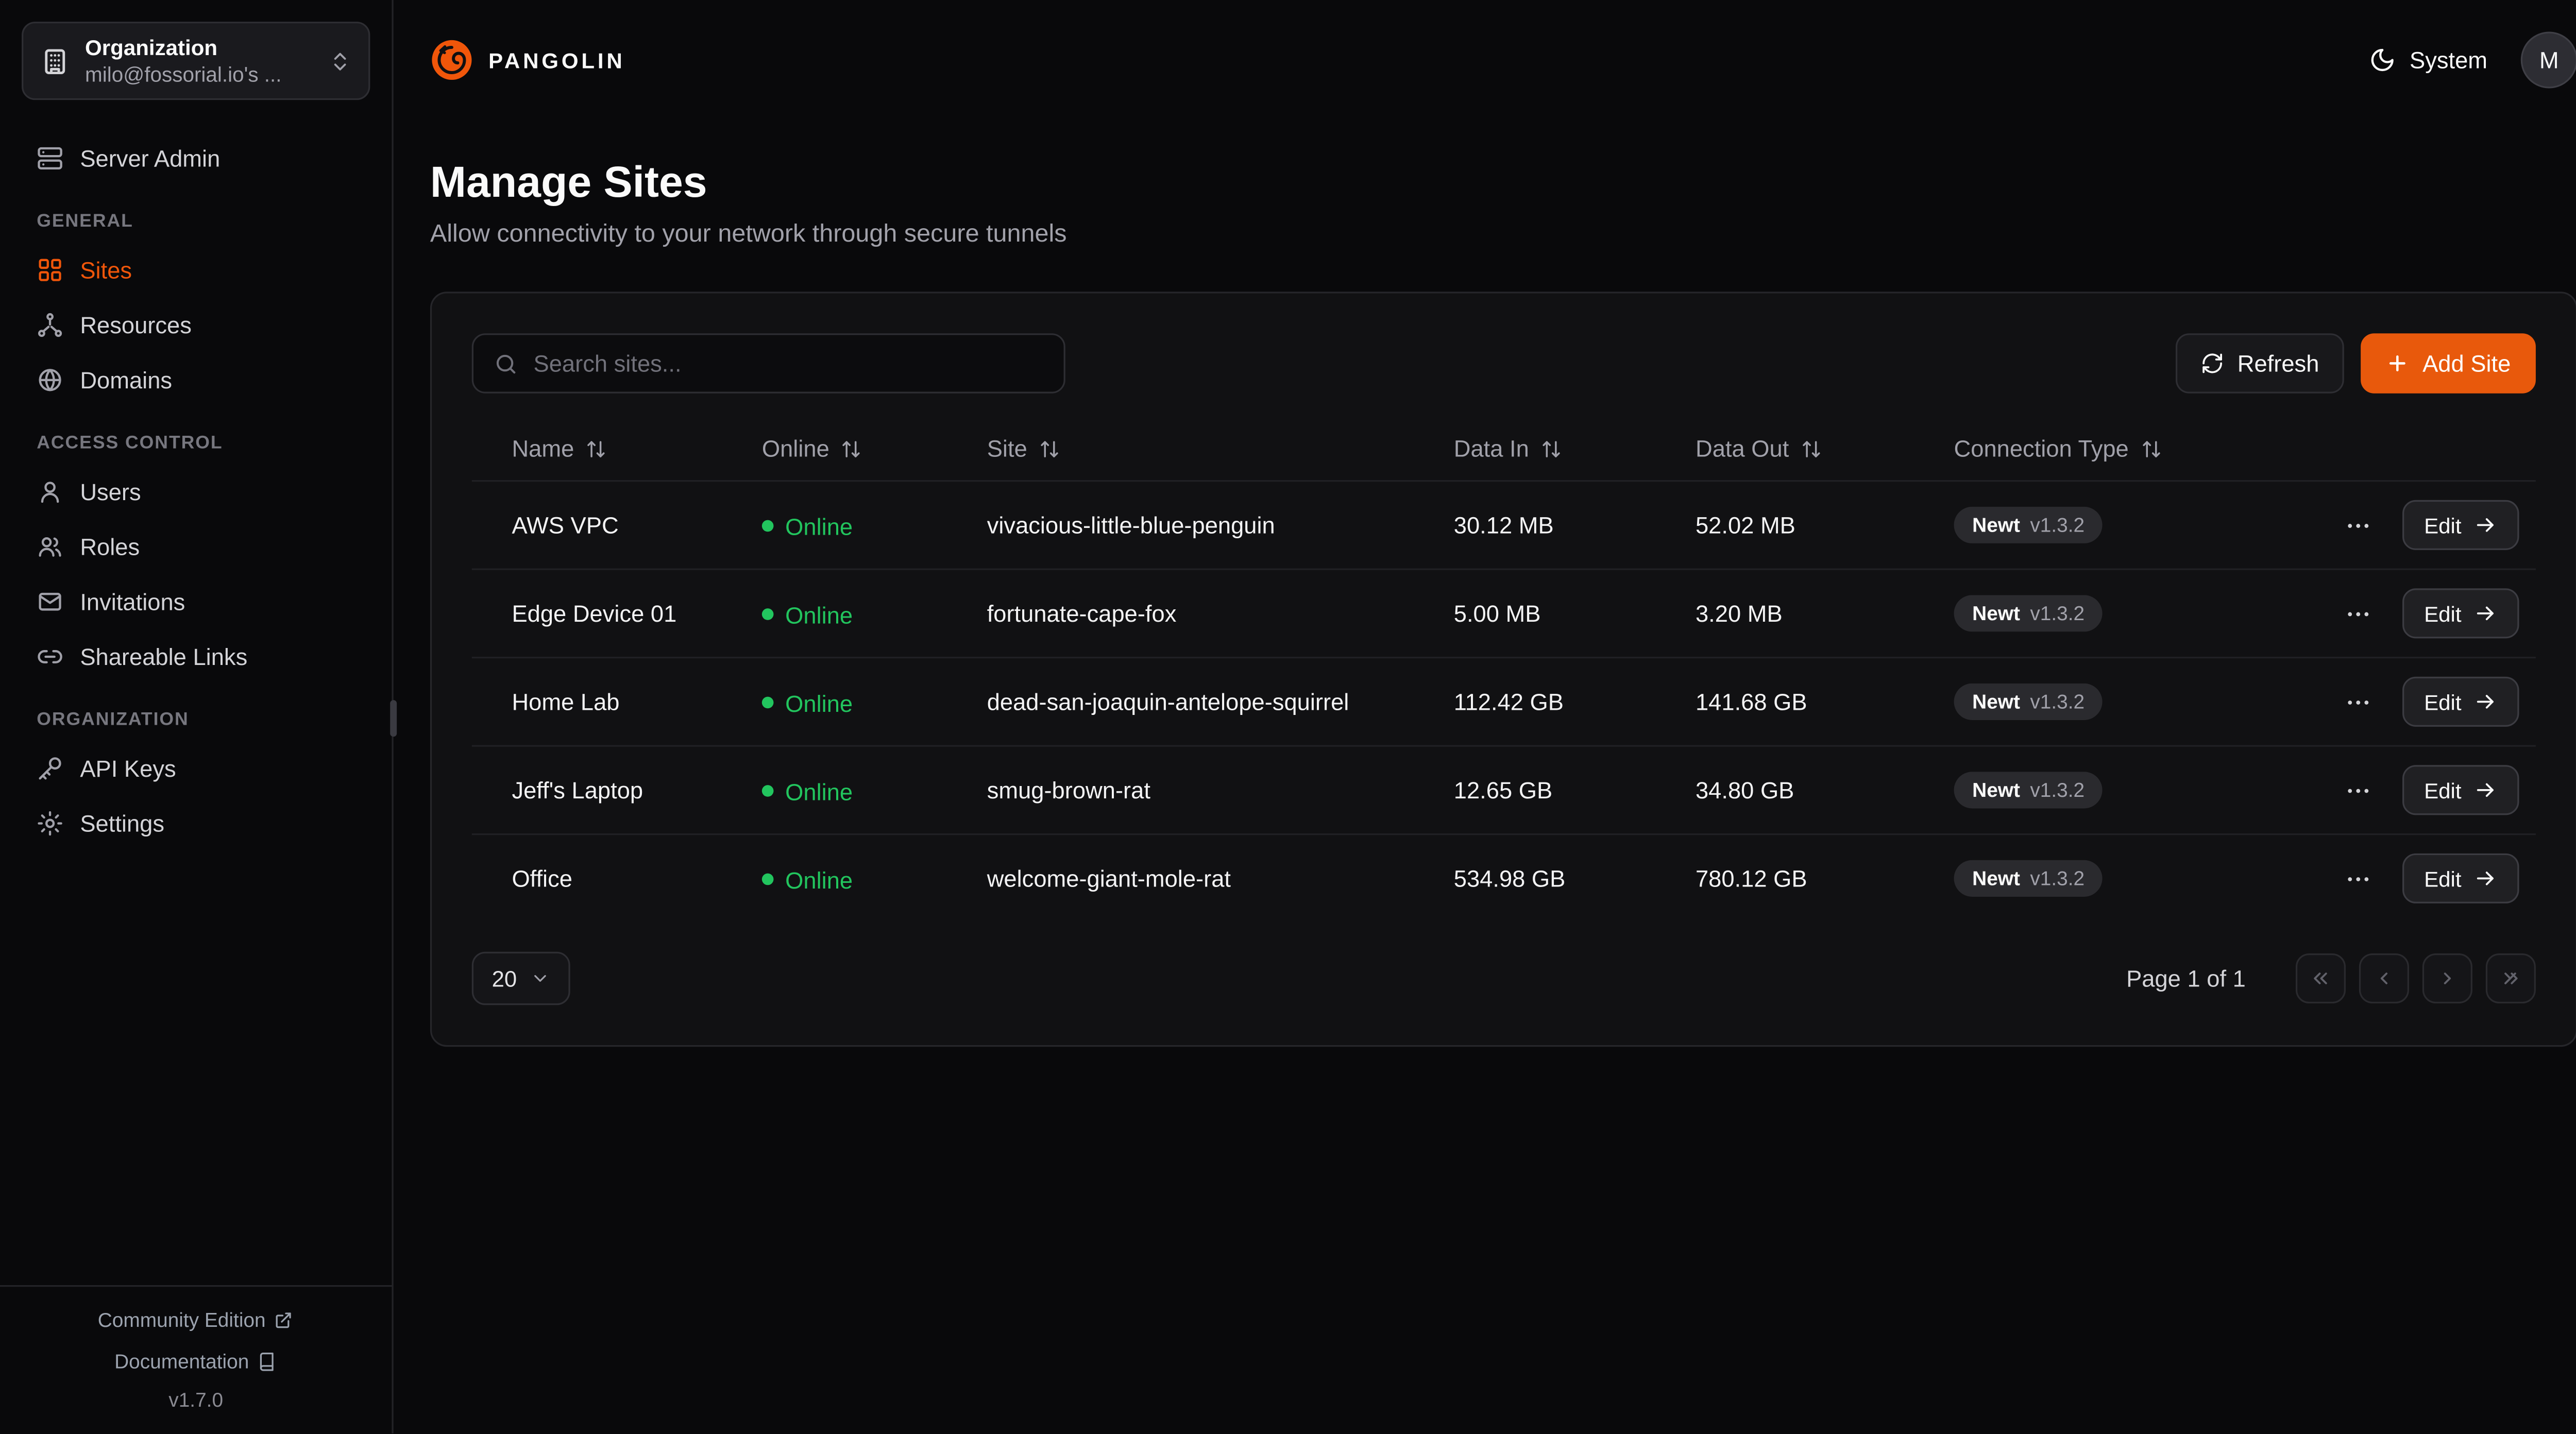 This screenshot has height=1434, width=2576. What do you see at coordinates (164, 656) in the screenshot?
I see `sidebar-item-label: Shareable Links` at bounding box center [164, 656].